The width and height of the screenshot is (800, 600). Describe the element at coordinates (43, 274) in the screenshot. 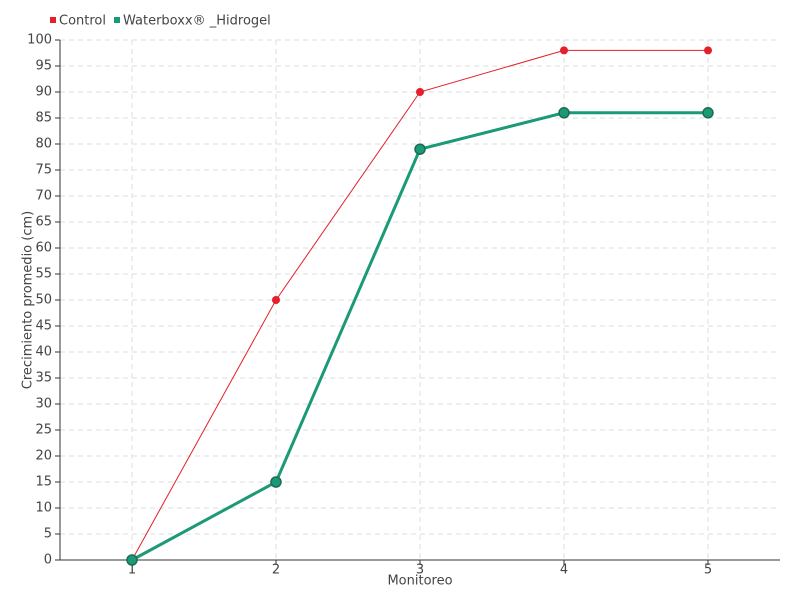

I see `y-tick-label: 55` at that location.